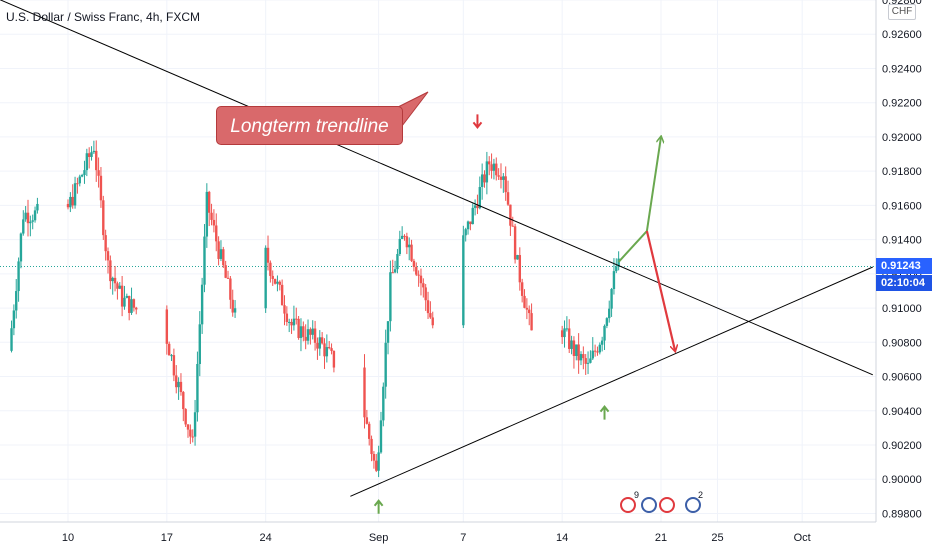 Image resolution: width=932 pixels, height=550 pixels. What do you see at coordinates (562, 538) in the screenshot?
I see `time-tick-label: 14` at bounding box center [562, 538].